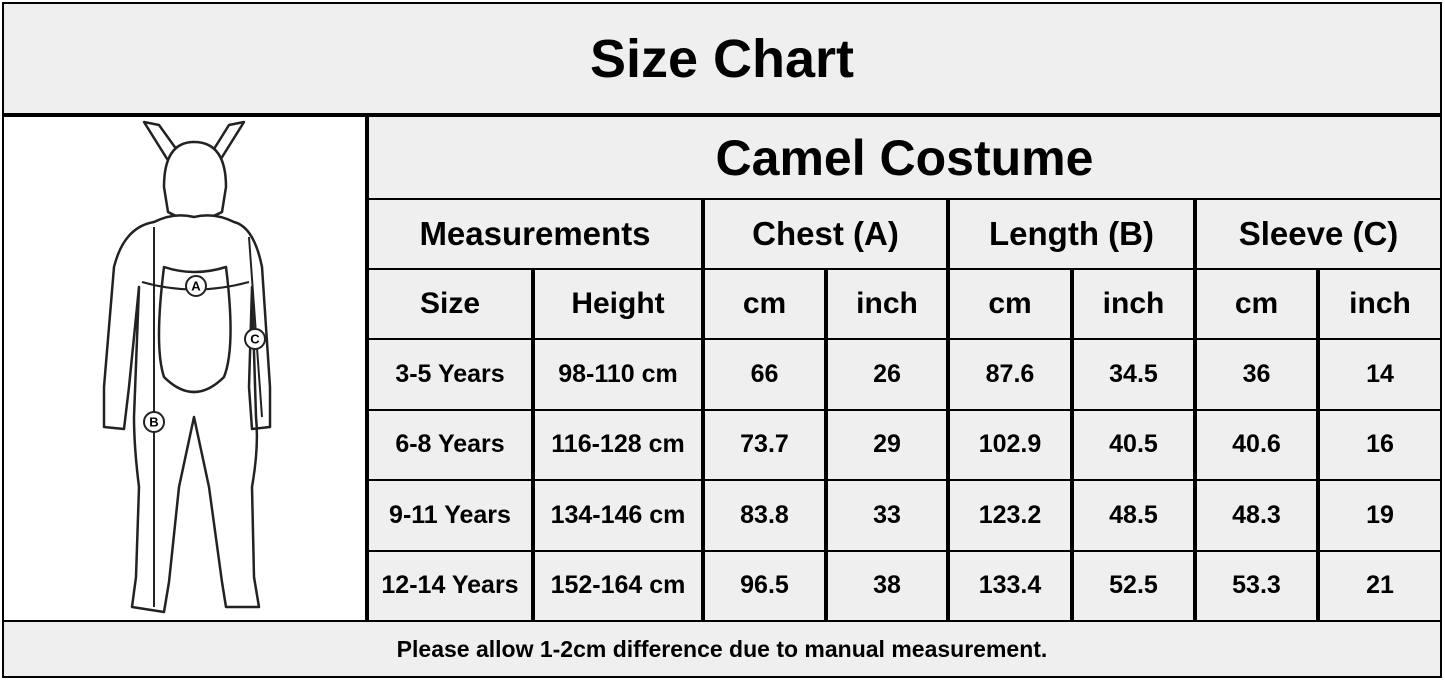  I want to click on table-cell: 73.7, so click(764, 444).